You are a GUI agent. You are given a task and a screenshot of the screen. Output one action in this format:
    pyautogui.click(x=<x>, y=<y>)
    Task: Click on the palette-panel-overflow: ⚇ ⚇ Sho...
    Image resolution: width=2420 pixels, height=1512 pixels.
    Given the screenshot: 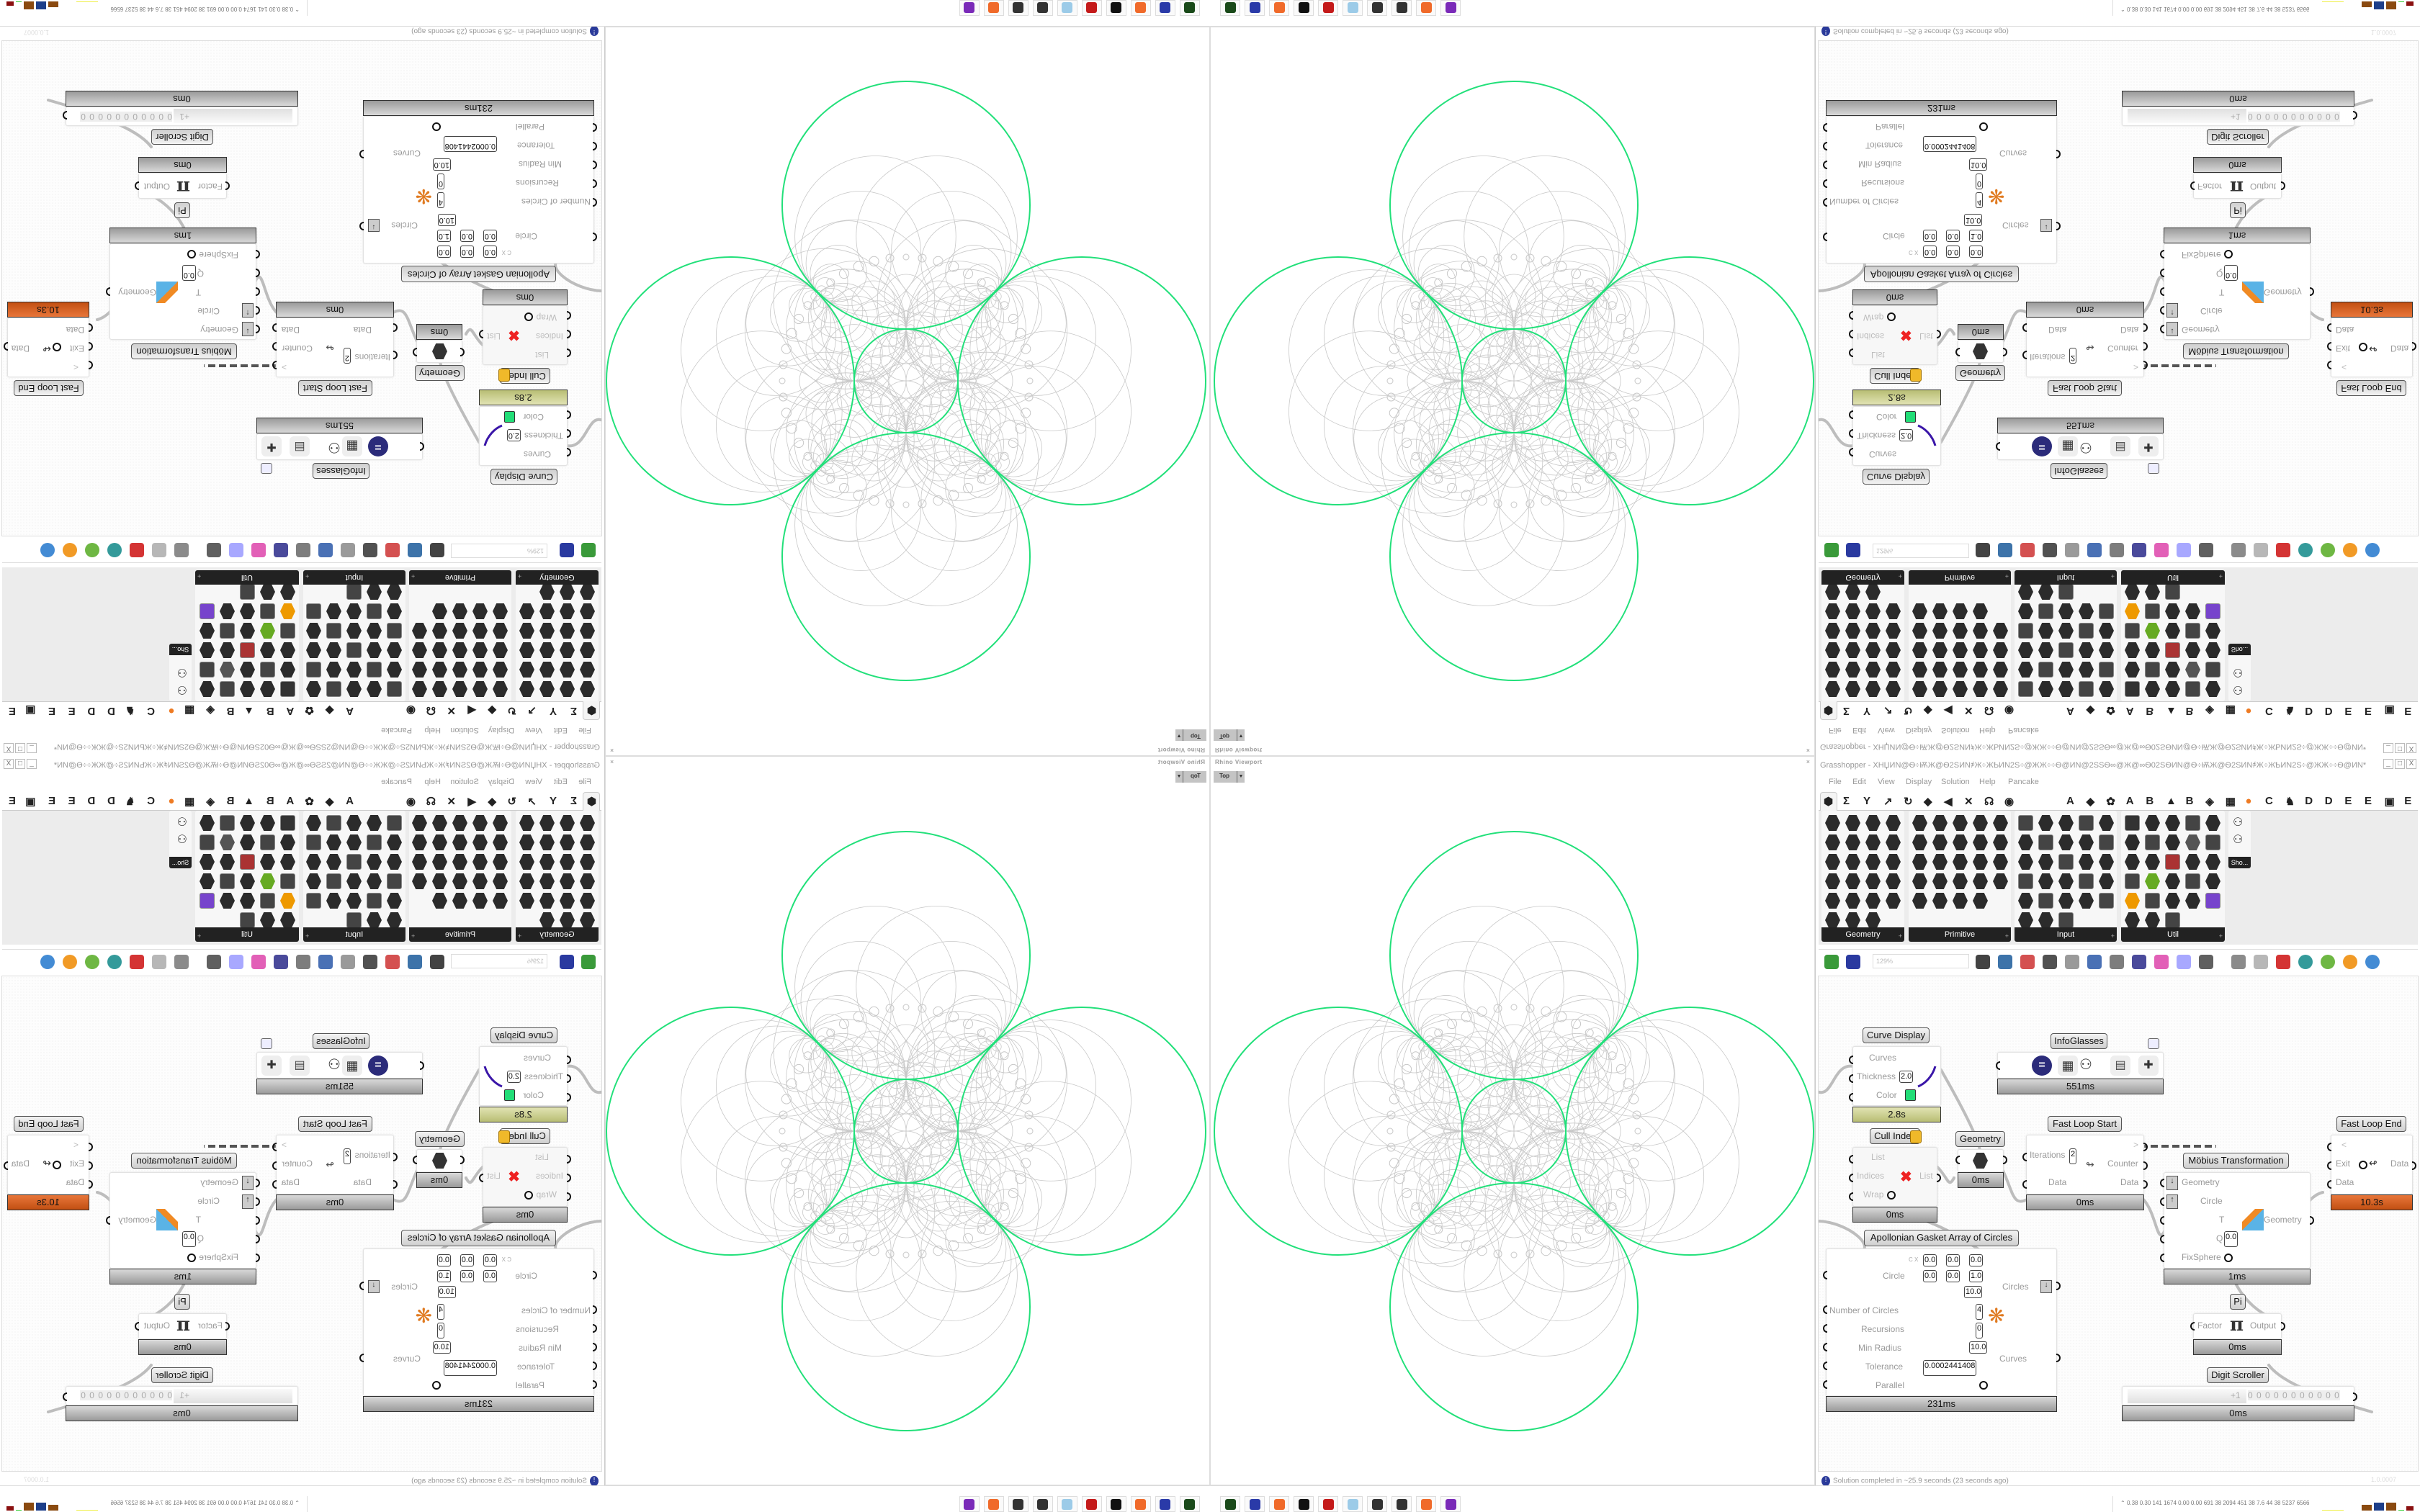 What is the action you would take?
    pyautogui.click(x=2239, y=839)
    